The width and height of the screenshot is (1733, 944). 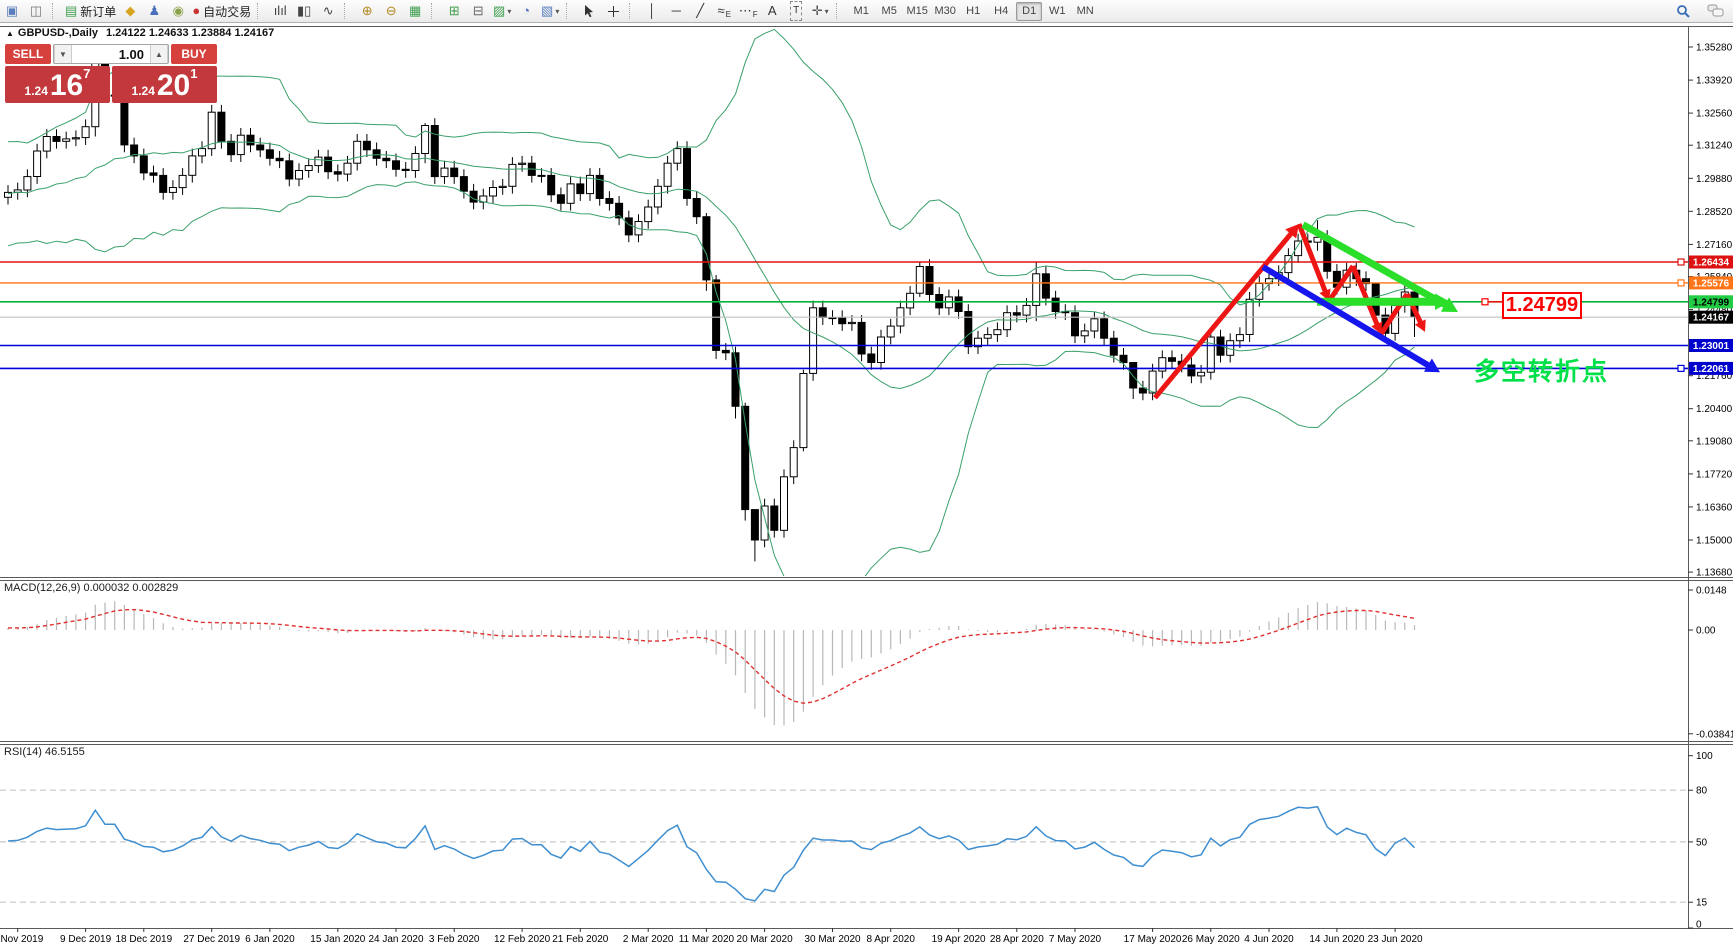 I want to click on indicators-icon: ⊞, so click(x=454, y=11).